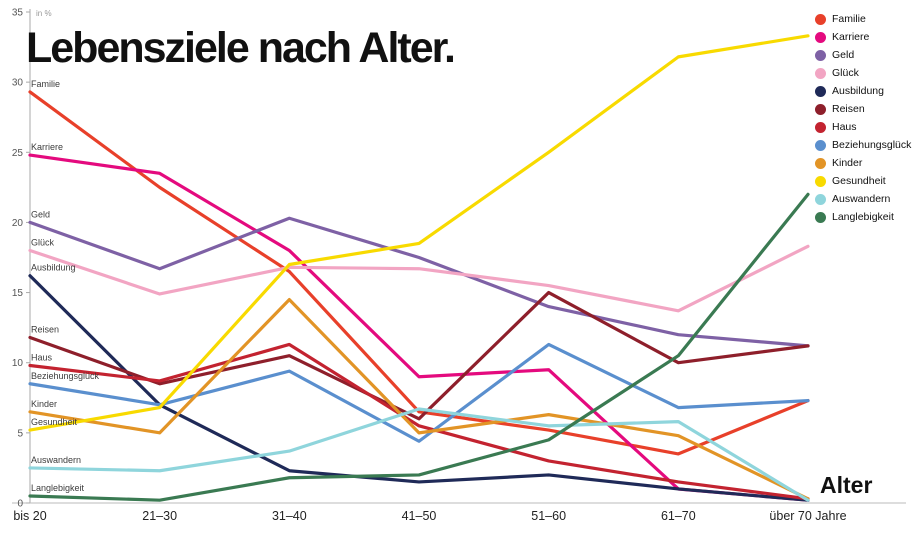 This screenshot has height=533, width=915. What do you see at coordinates (872, 145) in the screenshot?
I see `legend-label-beziehungsgl-ck: Beziehungsglück` at bounding box center [872, 145].